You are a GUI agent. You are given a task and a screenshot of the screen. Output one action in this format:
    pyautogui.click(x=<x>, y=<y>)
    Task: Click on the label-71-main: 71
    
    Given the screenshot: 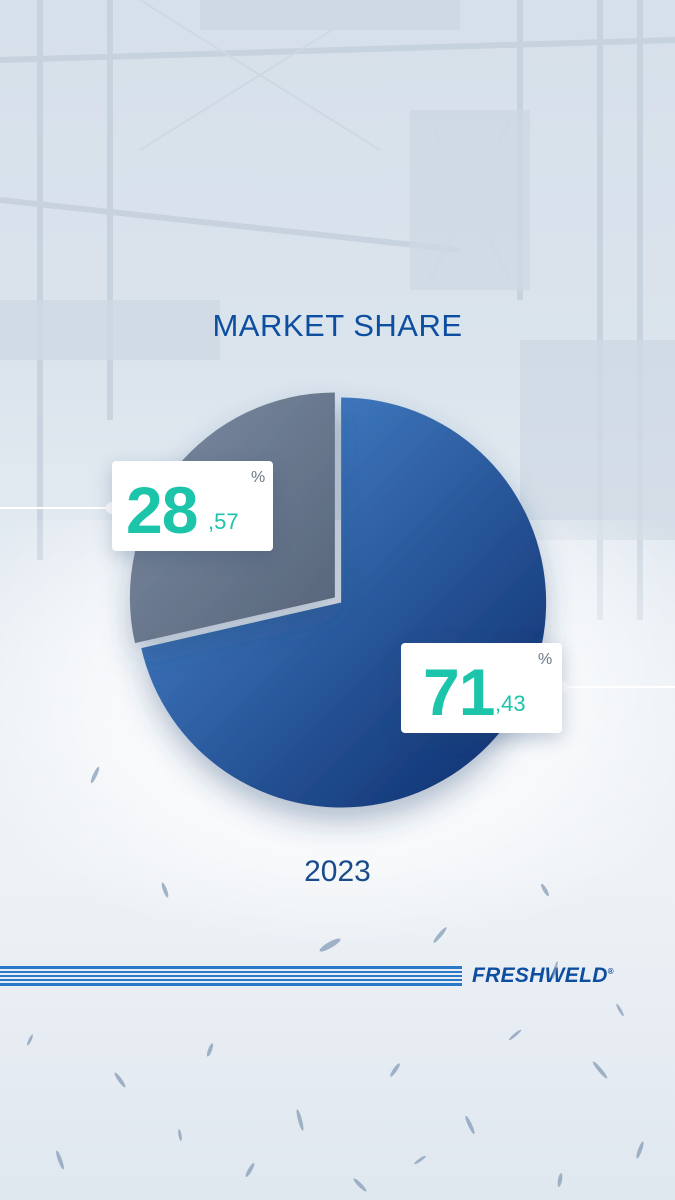 What is the action you would take?
    pyautogui.click(x=459, y=692)
    